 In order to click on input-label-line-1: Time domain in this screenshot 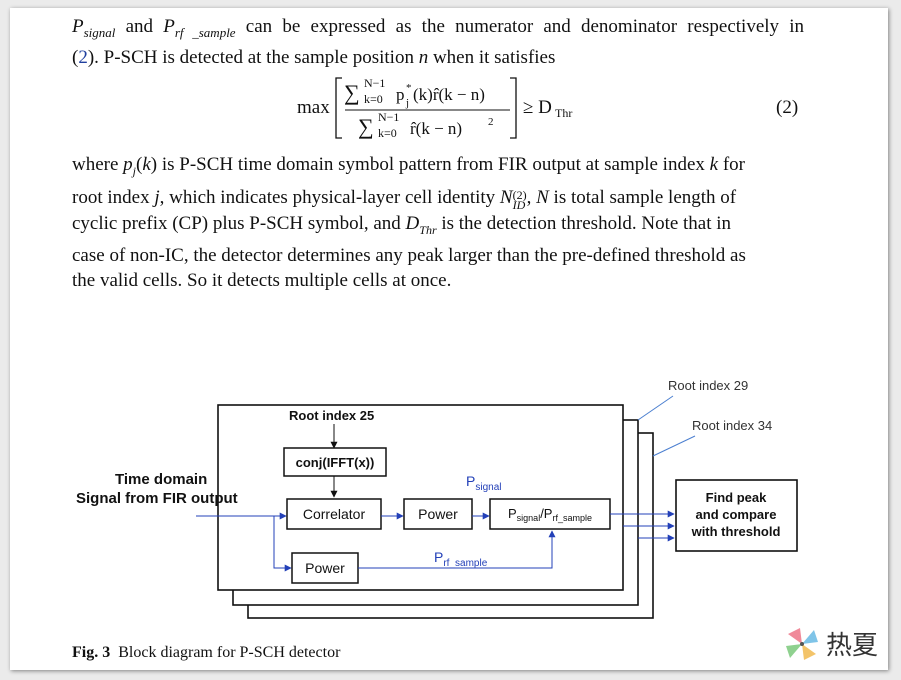, I will do `click(161, 479)`.